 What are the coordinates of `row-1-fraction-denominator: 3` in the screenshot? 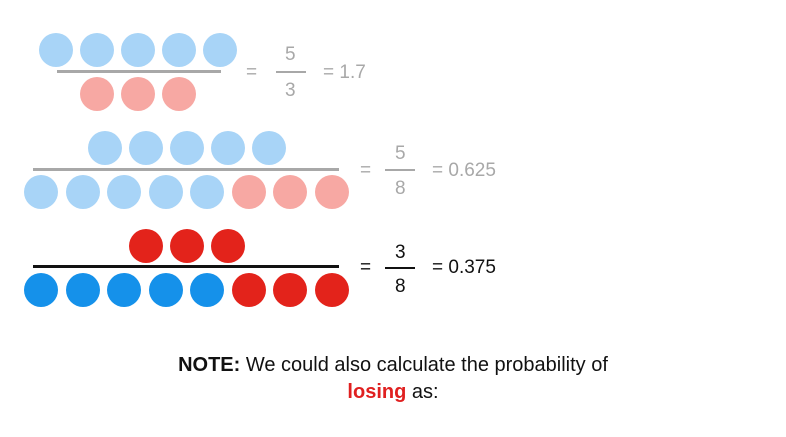 It's located at (290, 90).